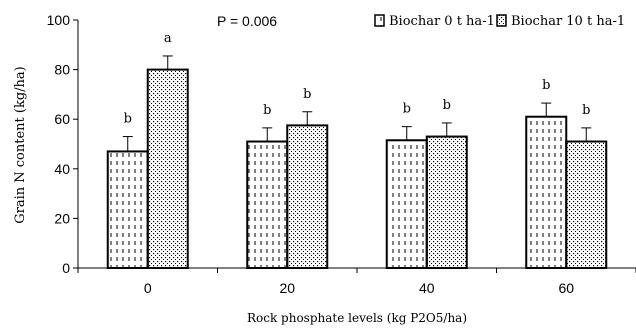 The image size is (636, 330). Describe the element at coordinates (568, 21) in the screenshot. I see `legend-label-biochar-10: Biochar 10 t ha-1` at that location.